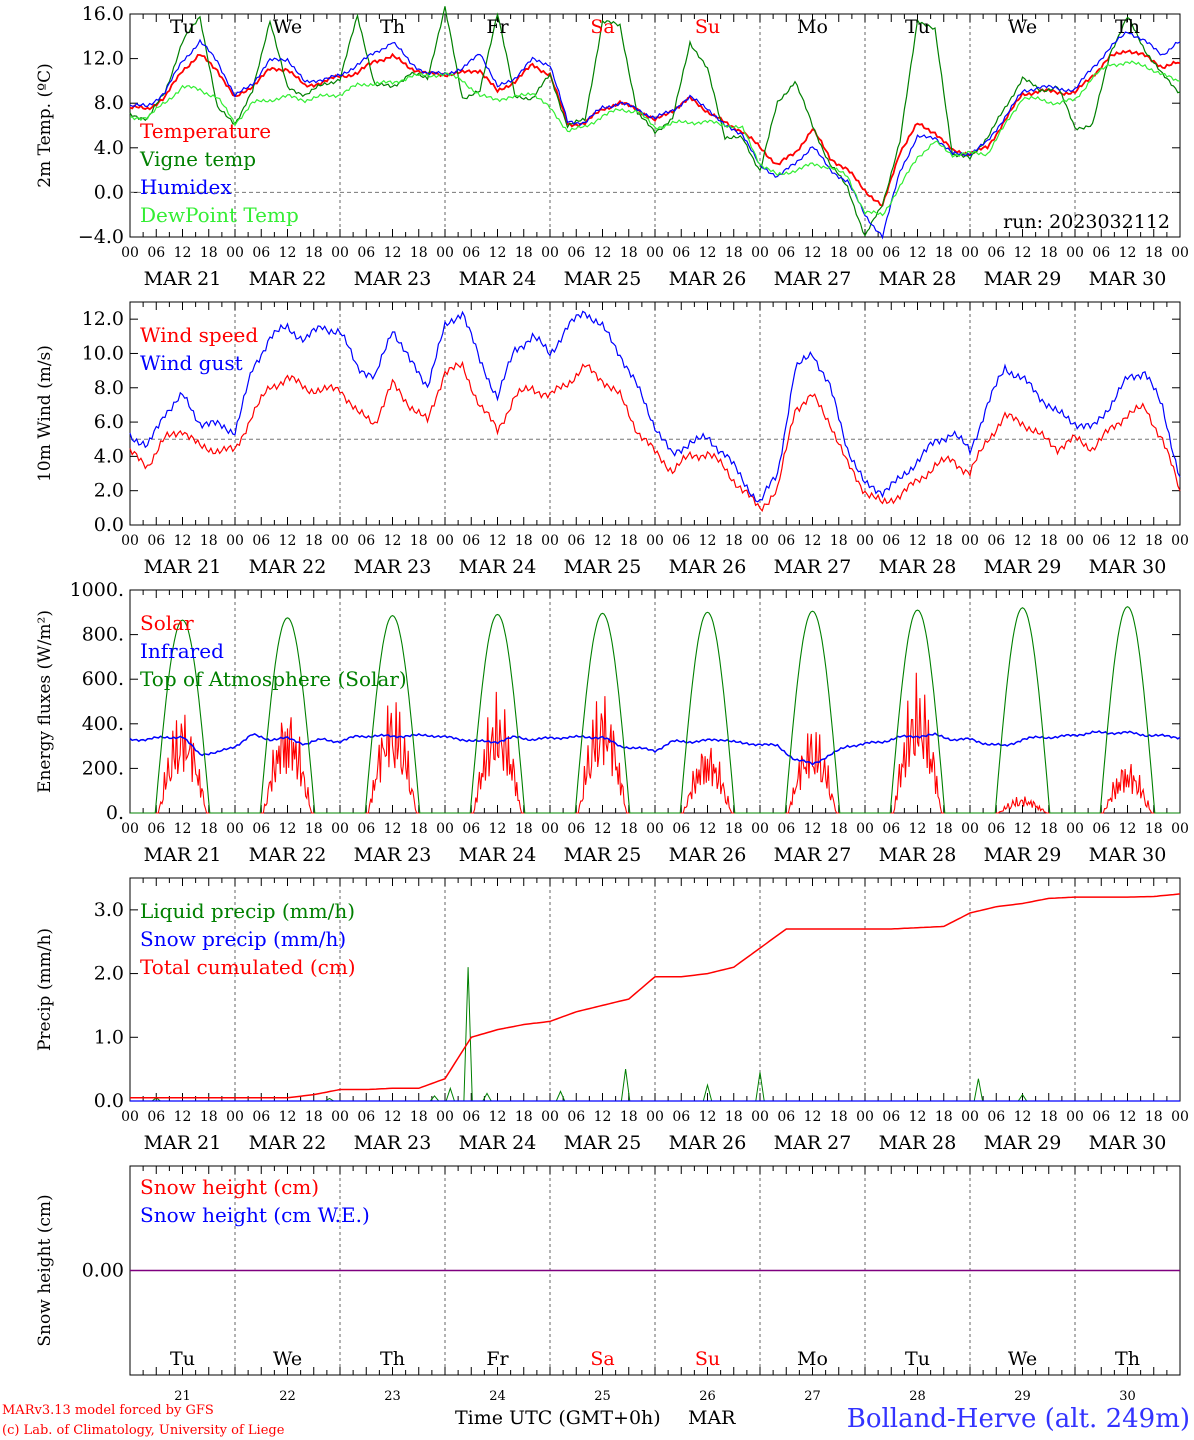 This screenshot has width=1194, height=1440. Describe the element at coordinates (1018, 1419) in the screenshot. I see `station-name: Bolland-Herve (alt. 249m)` at that location.